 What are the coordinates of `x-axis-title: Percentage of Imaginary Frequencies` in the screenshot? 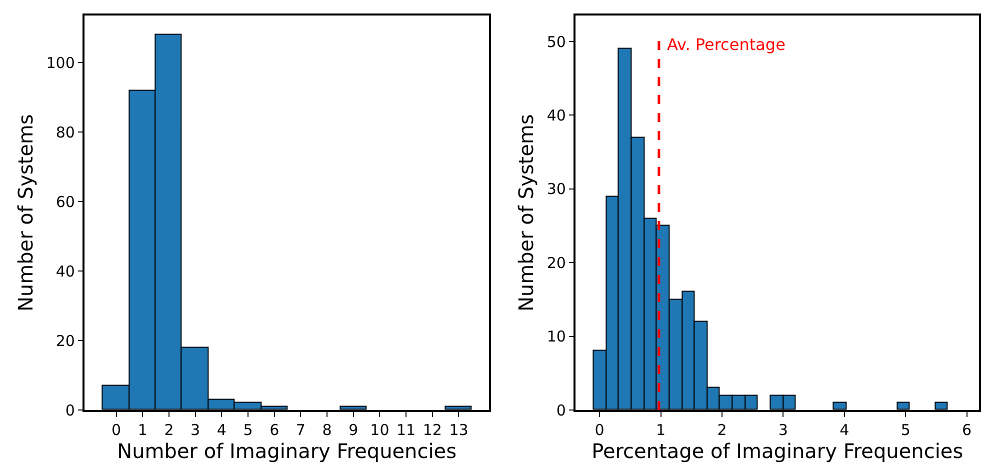 It's located at (778, 450).